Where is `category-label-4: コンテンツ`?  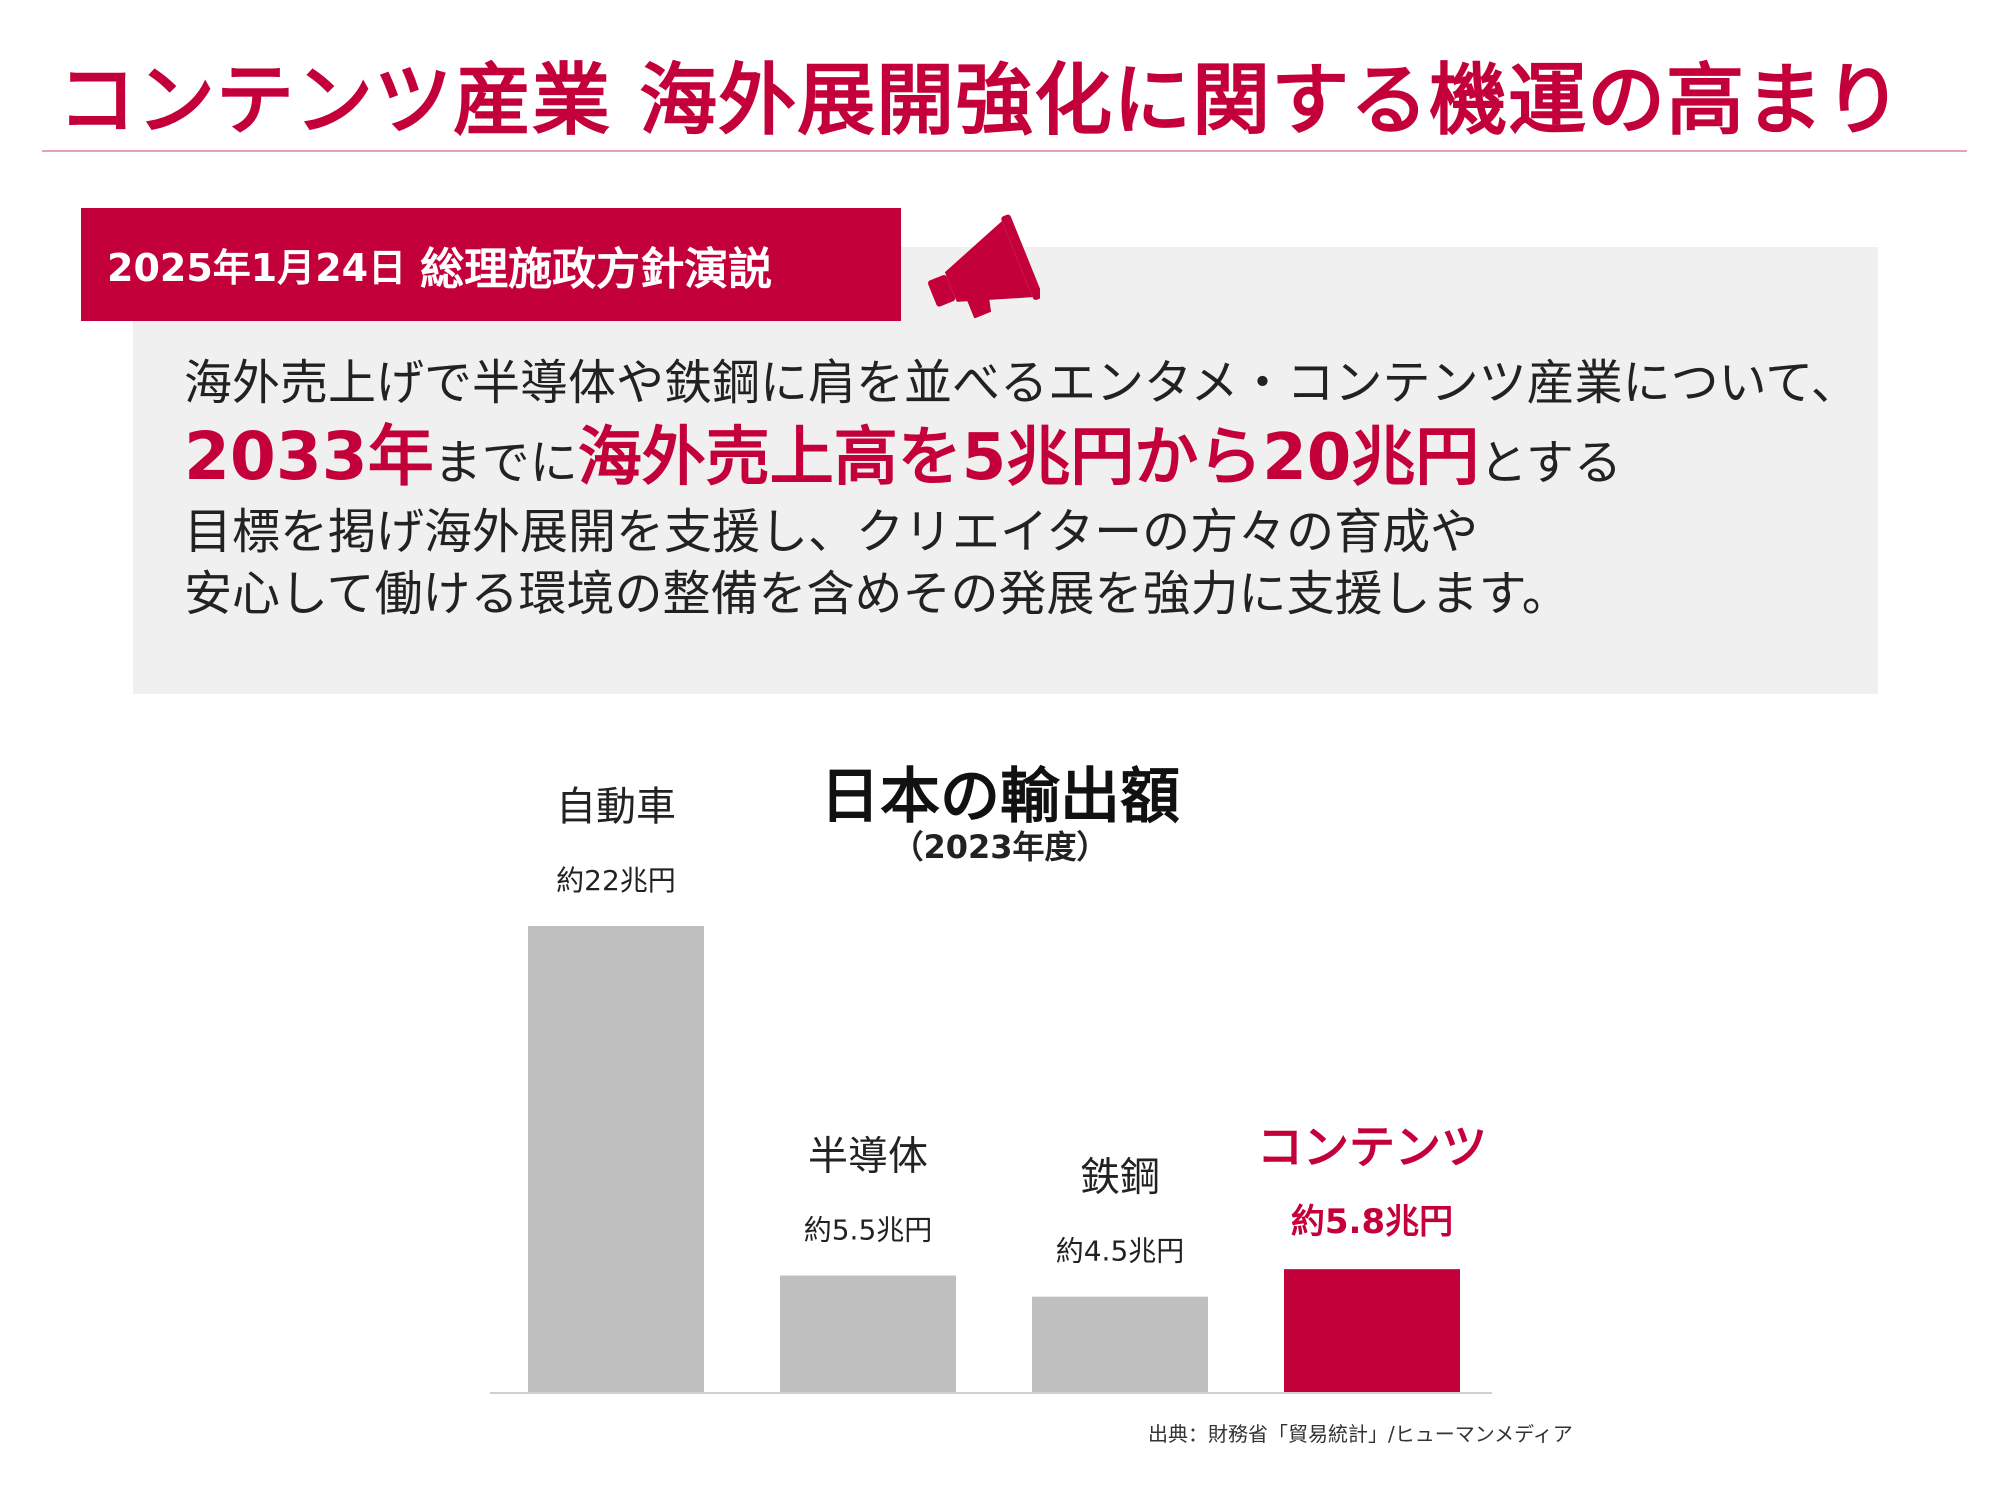 category-label-4: コンテンツ is located at coordinates (1372, 1147).